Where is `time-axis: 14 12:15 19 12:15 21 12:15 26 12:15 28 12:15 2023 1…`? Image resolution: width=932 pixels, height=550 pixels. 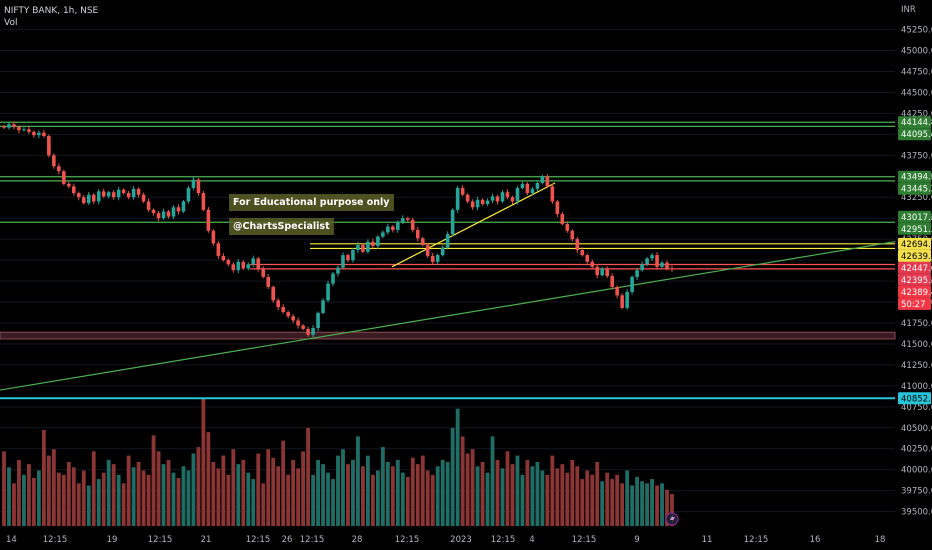
time-axis: 14 12:15 19 12:15 21 12:15 26 12:15 28 12:15 2023 1… is located at coordinates (445, 540).